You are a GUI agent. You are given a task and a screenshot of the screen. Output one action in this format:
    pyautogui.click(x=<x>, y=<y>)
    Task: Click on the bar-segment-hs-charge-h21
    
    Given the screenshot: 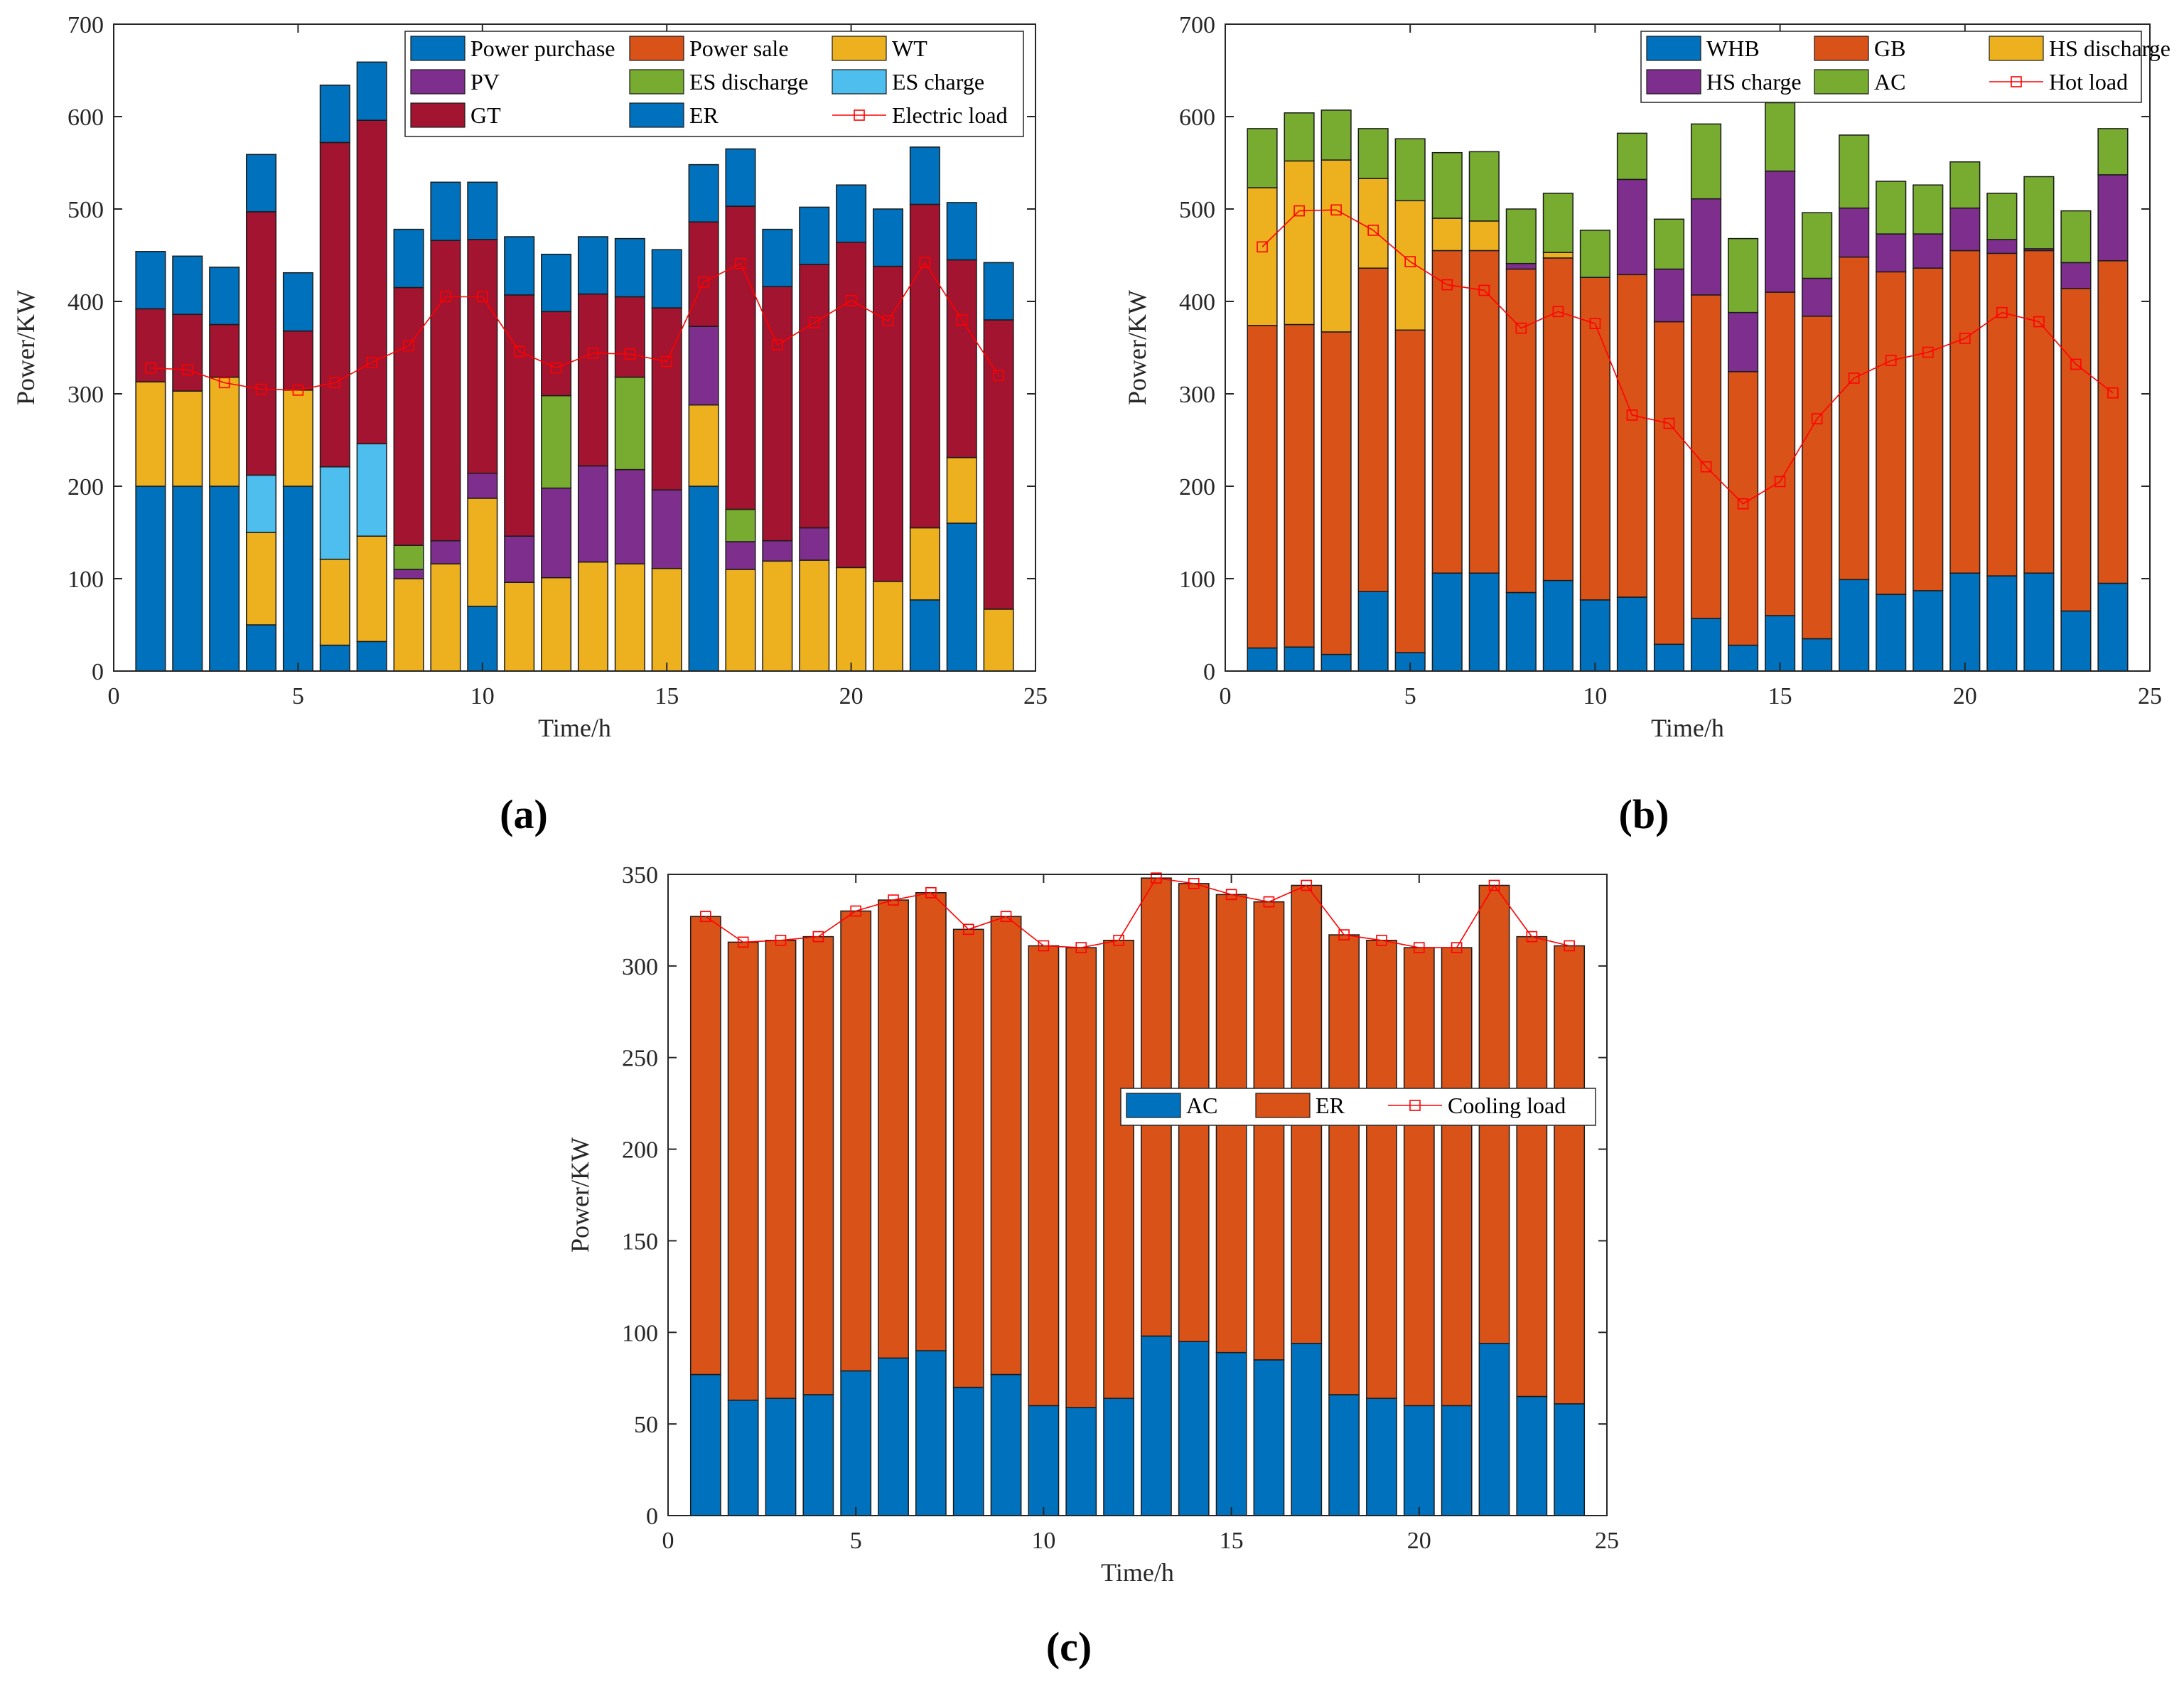 What is the action you would take?
    pyautogui.click(x=2002, y=246)
    